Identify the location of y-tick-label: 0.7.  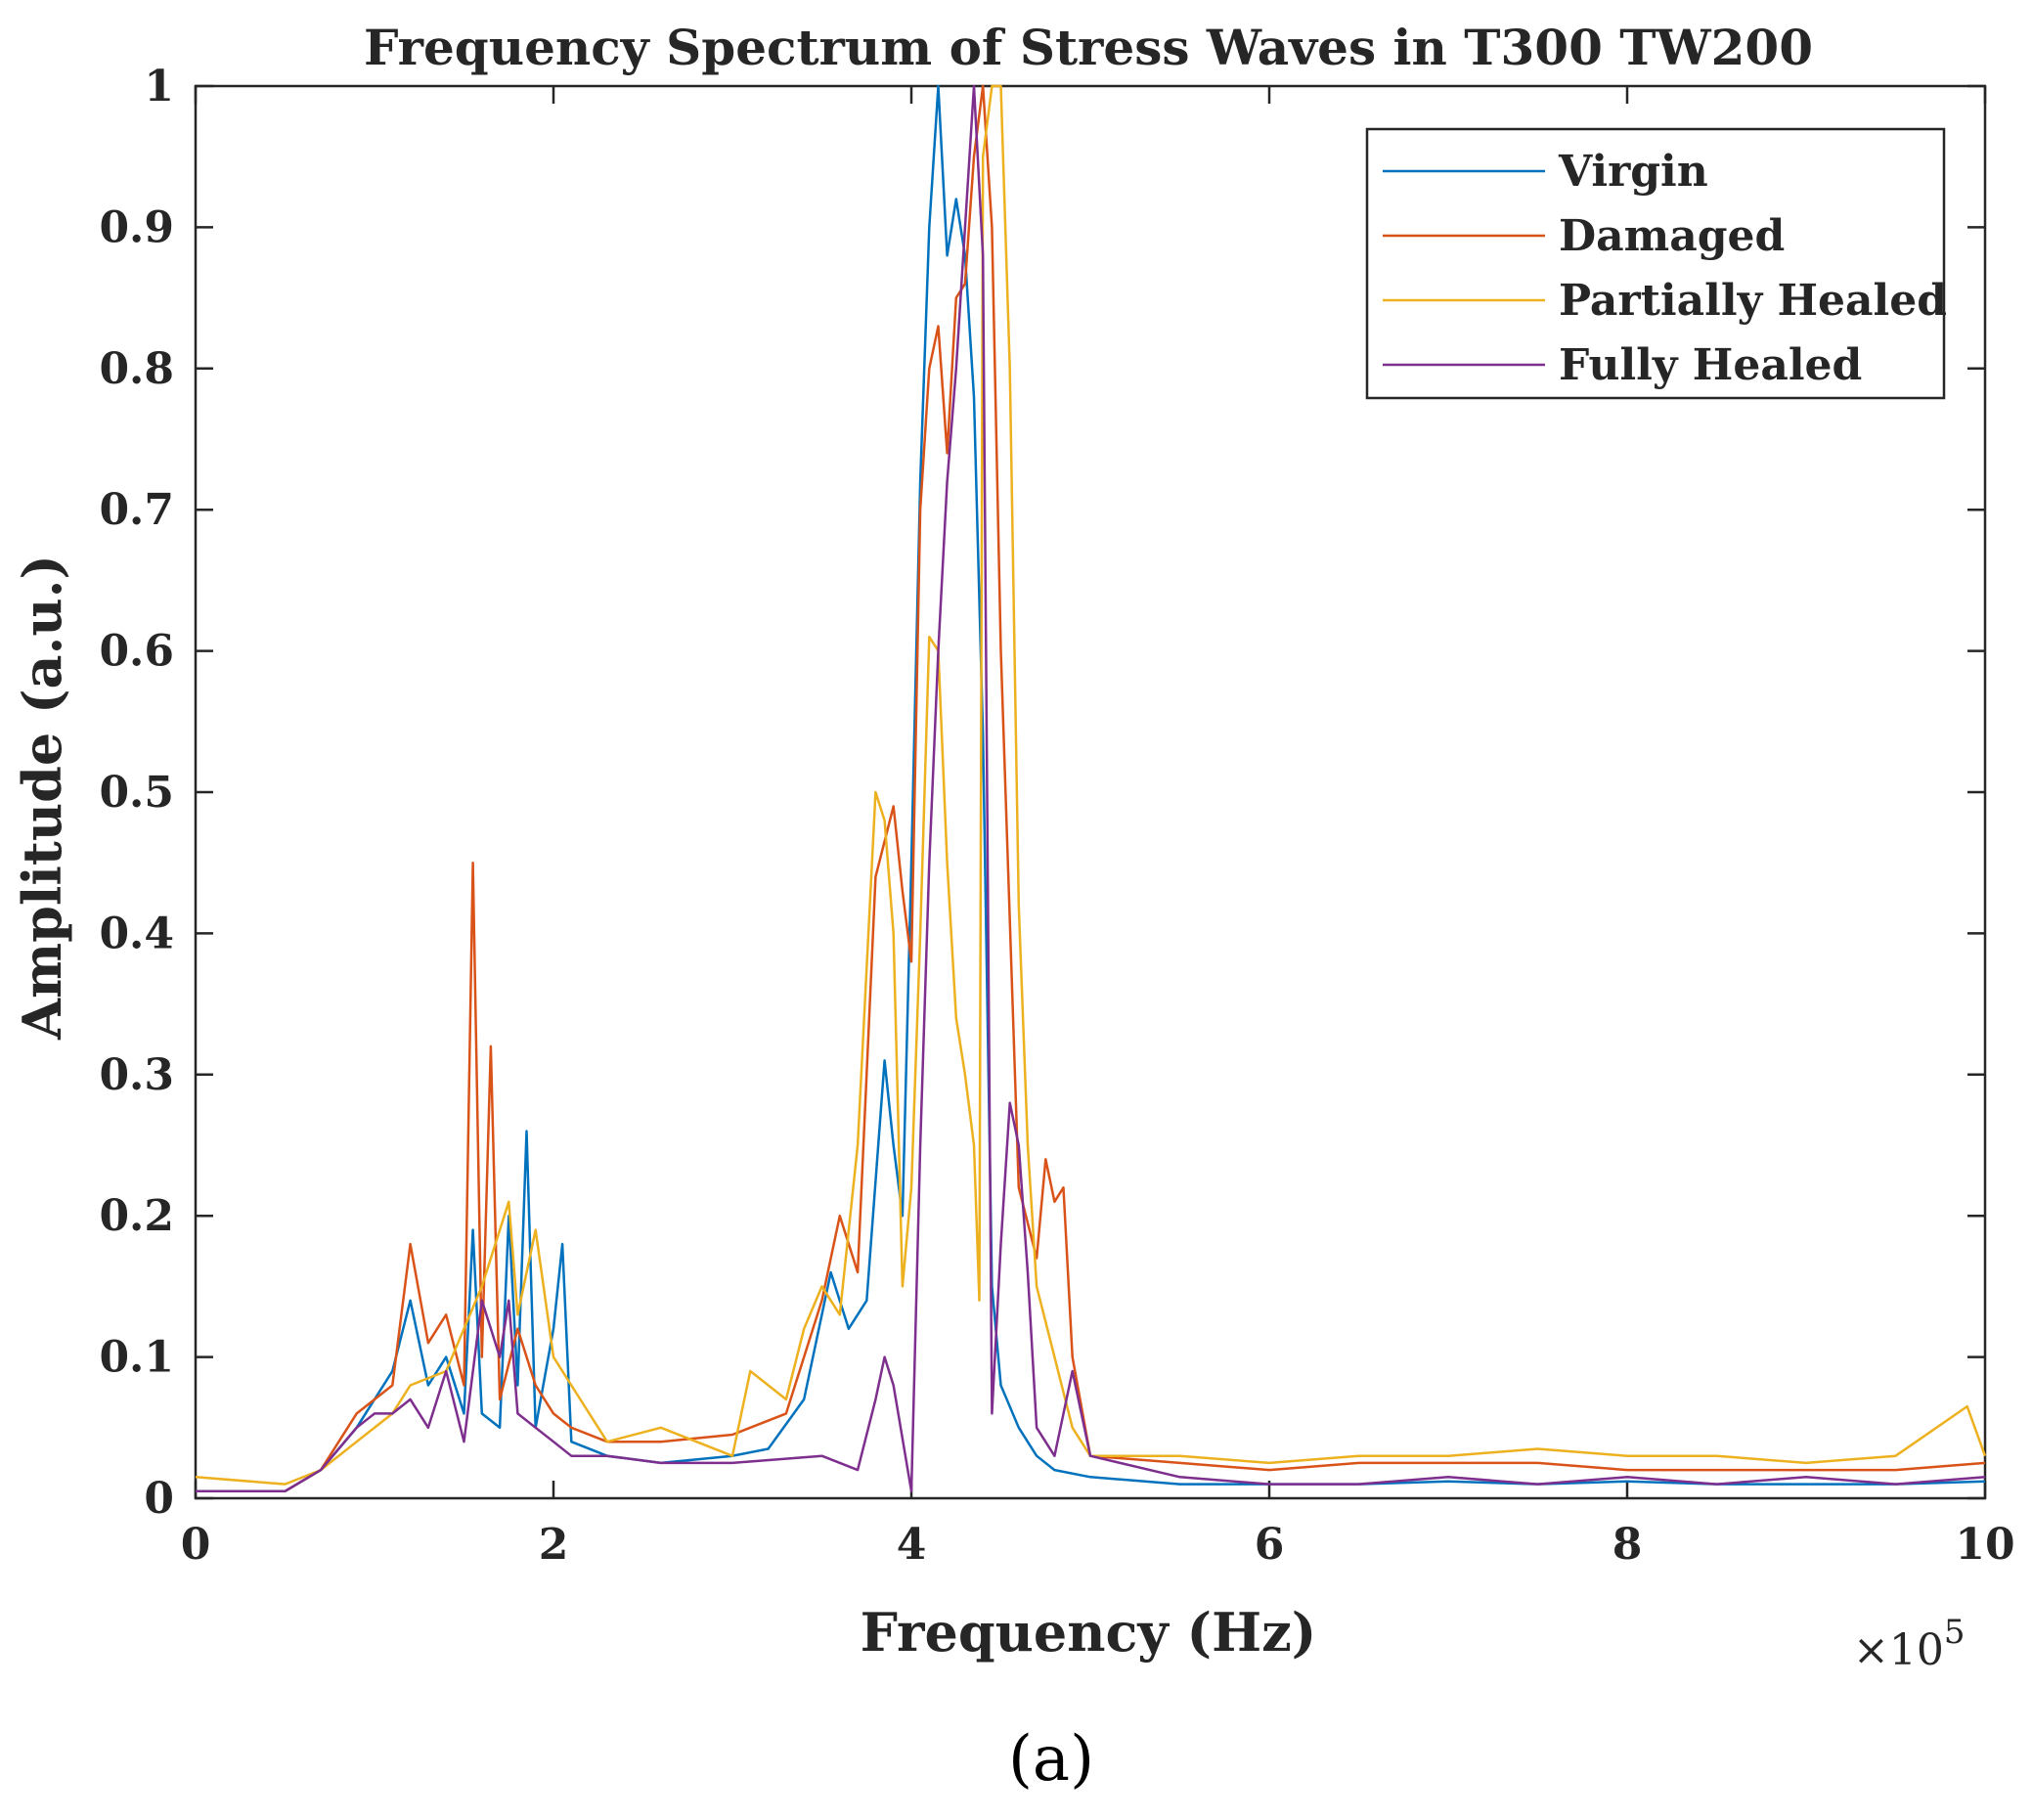
(136, 510).